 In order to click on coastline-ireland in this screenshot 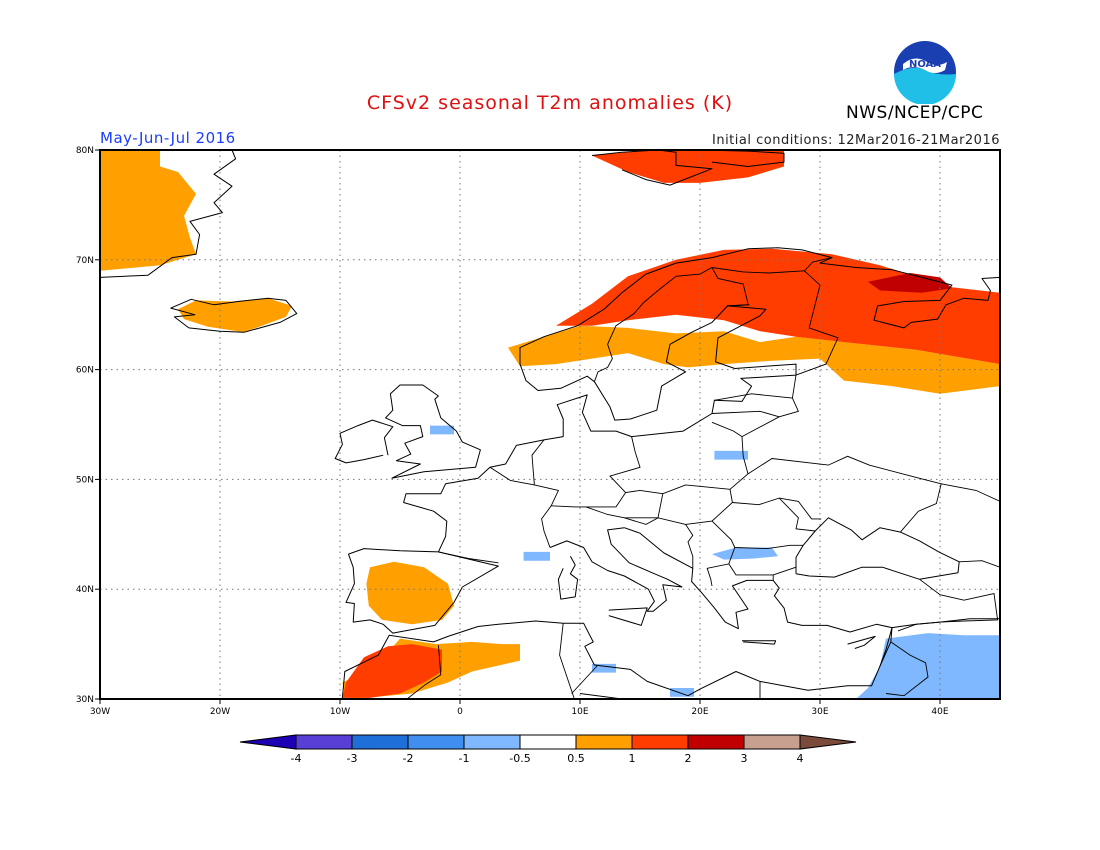, I will do `click(364, 441)`.